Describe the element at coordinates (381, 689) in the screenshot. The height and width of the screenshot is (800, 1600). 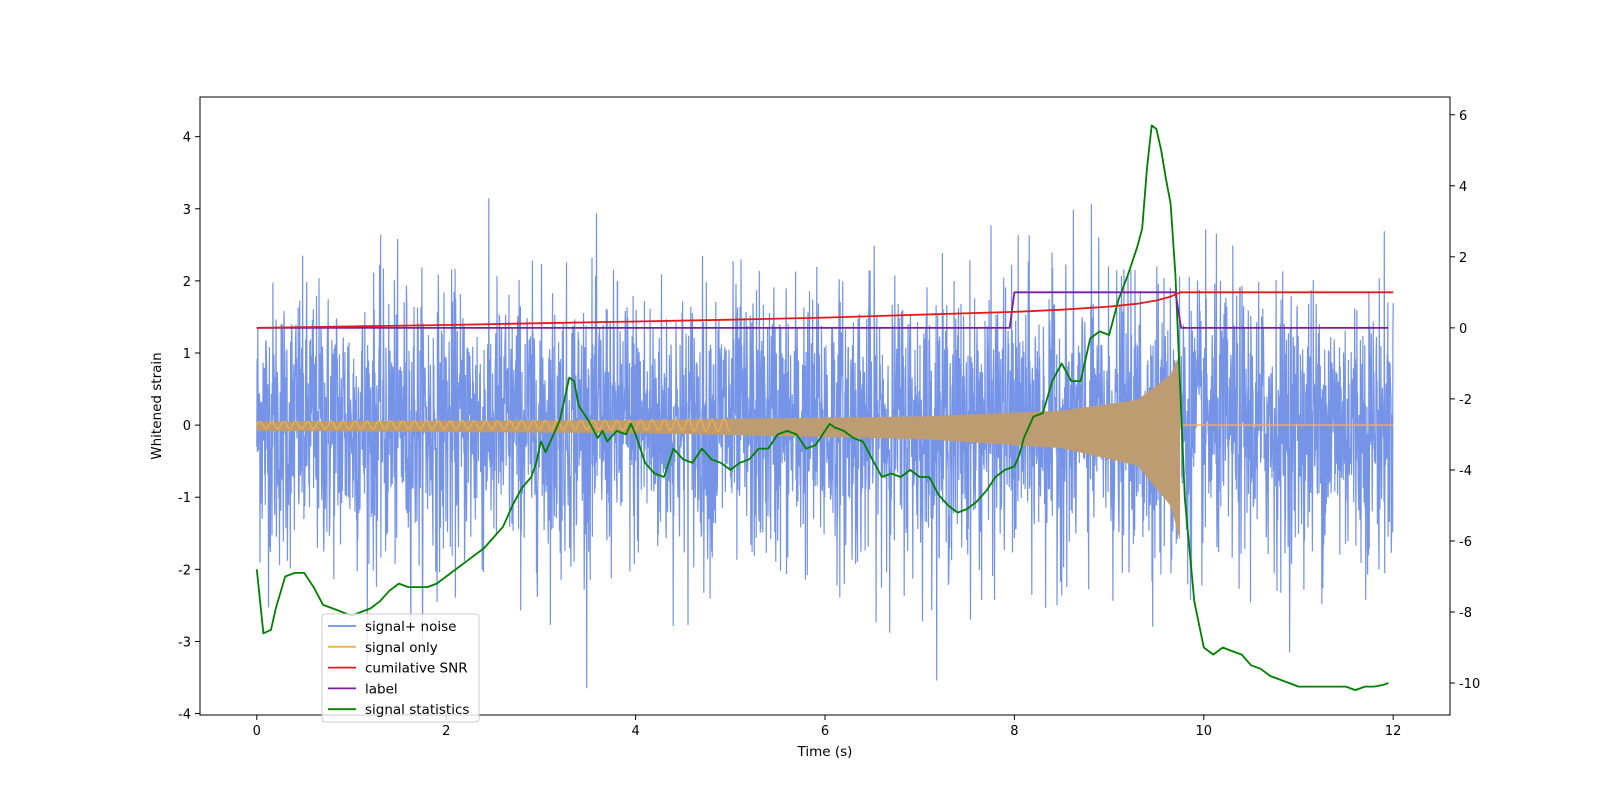
I see `legend-label: label` at that location.